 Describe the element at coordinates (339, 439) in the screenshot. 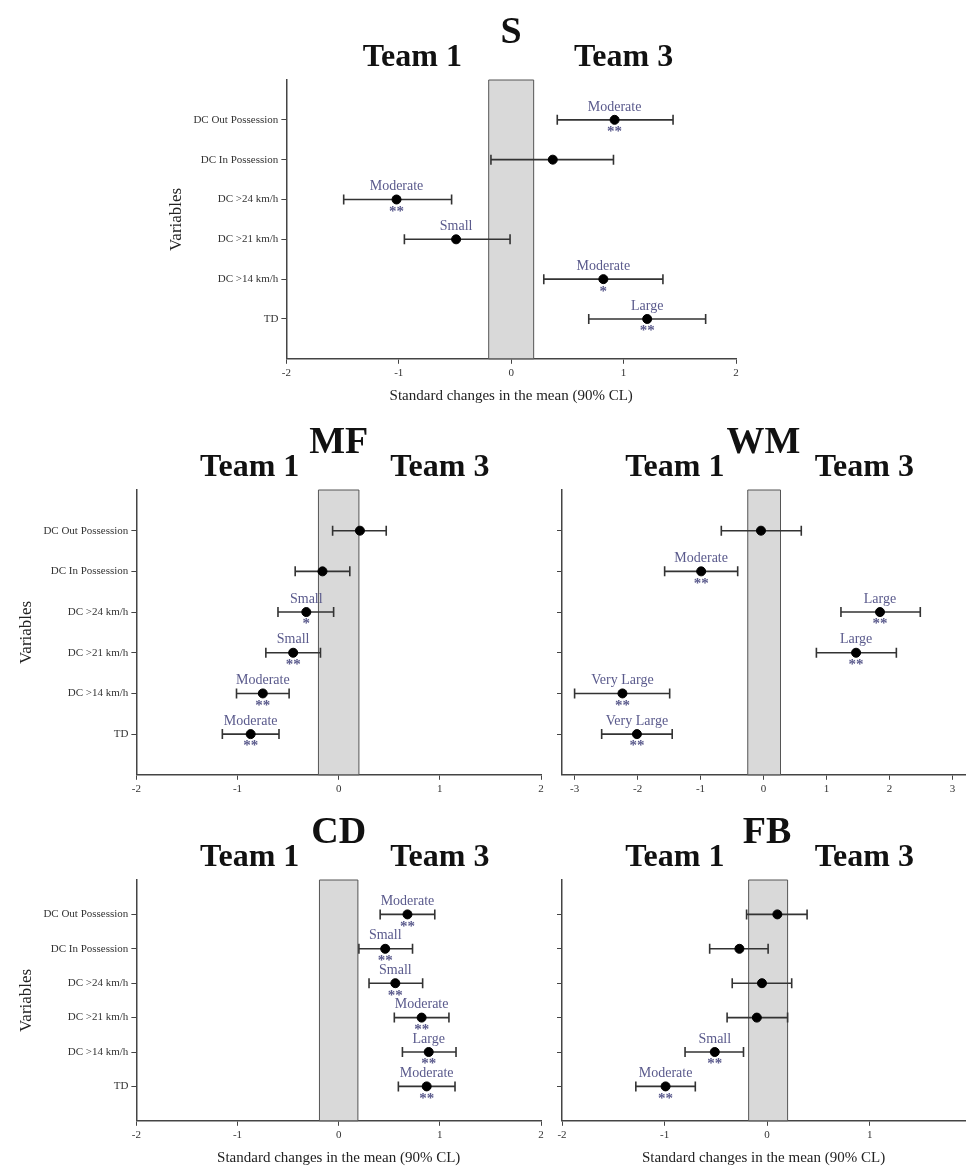

I see `chart-title: MF` at that location.